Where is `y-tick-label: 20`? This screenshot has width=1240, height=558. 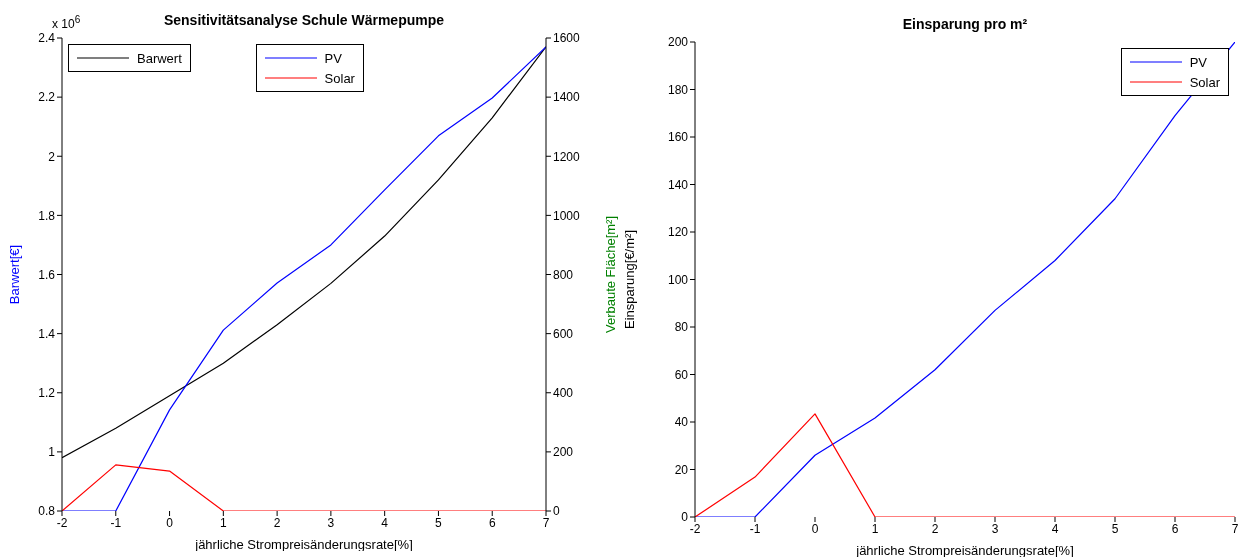 y-tick-label: 20 is located at coordinates (681, 469).